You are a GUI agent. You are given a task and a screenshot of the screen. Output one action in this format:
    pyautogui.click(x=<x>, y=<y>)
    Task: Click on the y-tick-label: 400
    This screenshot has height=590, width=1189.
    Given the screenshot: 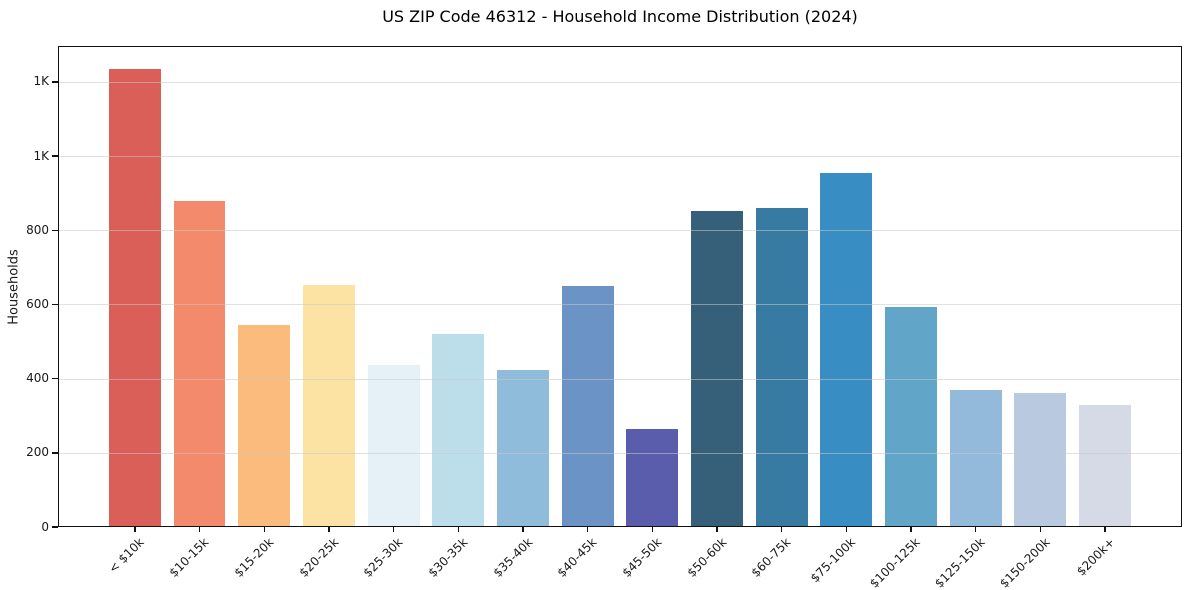 What is the action you would take?
    pyautogui.click(x=37, y=378)
    